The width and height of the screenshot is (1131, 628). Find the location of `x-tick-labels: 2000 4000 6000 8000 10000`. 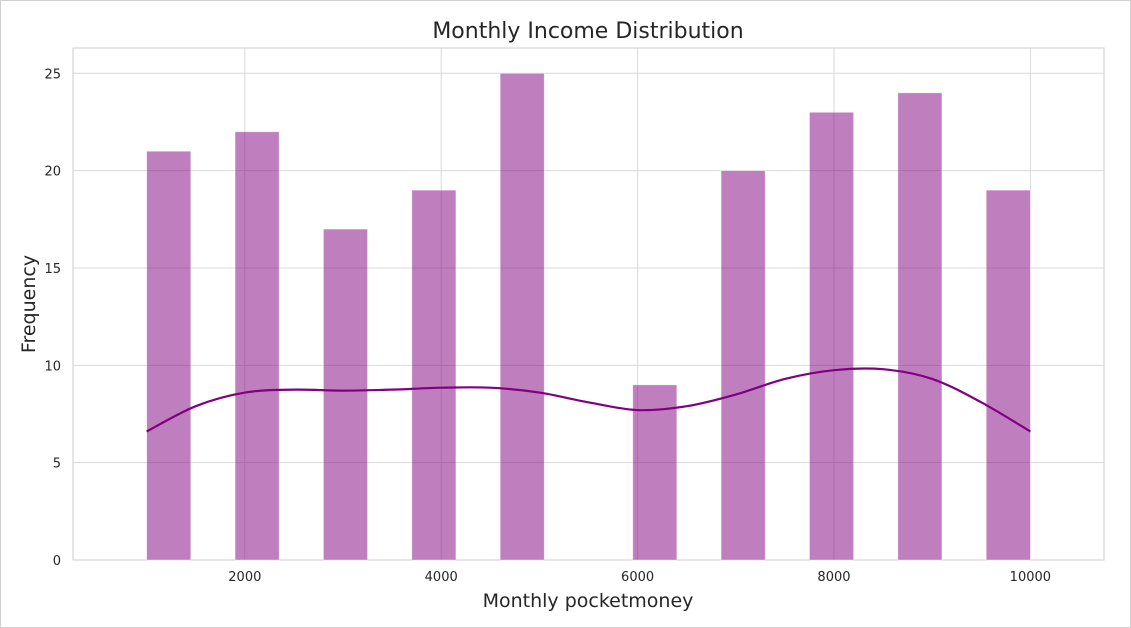

x-tick-labels: 2000 4000 6000 8000 10000 is located at coordinates (639, 577).